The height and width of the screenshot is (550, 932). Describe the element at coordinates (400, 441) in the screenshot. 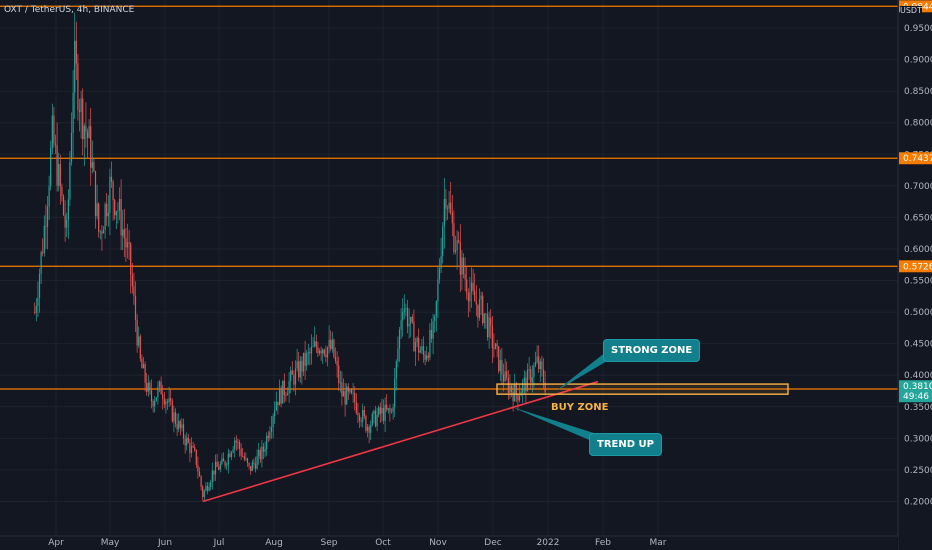

I see `trend-line` at that location.